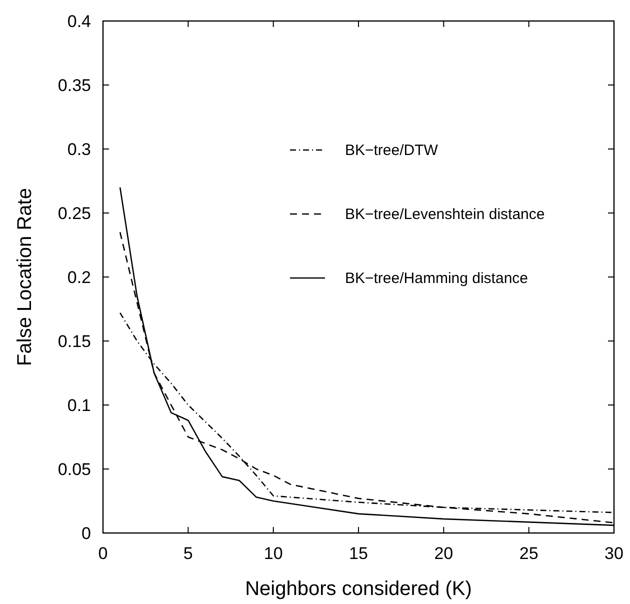 The image size is (630, 604). What do you see at coordinates (436, 278) in the screenshot?
I see `legend-label: BK−tree/Hamming distance` at bounding box center [436, 278].